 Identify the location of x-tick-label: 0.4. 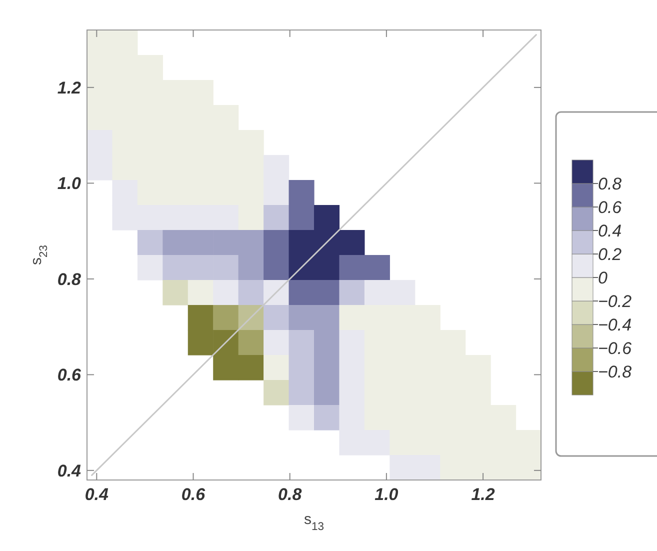
(97, 494).